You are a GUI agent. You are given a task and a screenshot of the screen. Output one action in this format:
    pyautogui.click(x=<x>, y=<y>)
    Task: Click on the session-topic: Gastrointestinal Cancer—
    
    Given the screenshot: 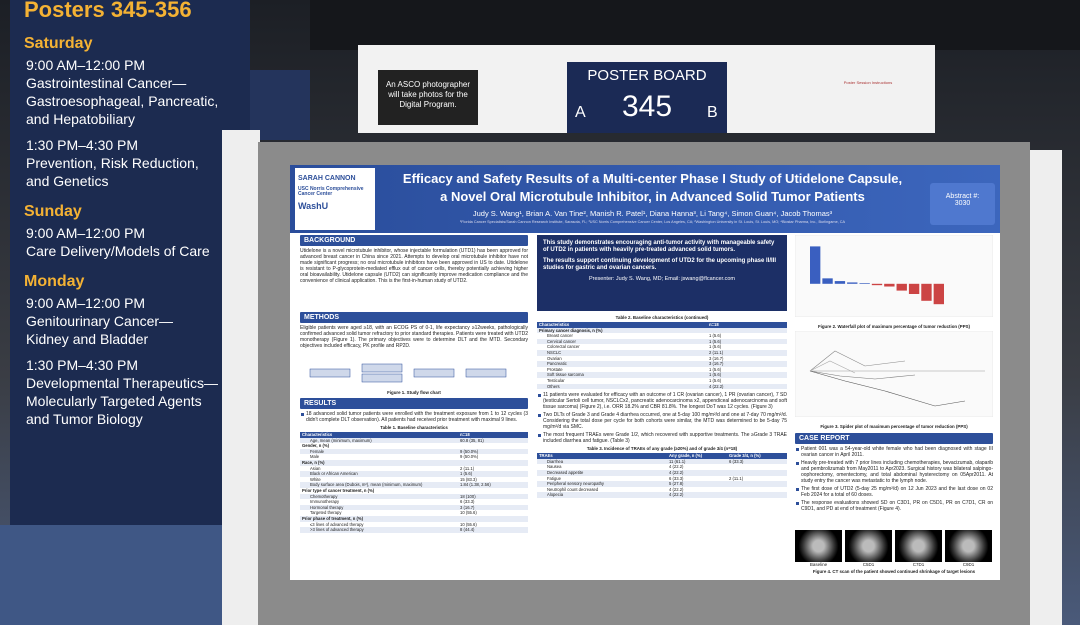 What is the action you would take?
    pyautogui.click(x=106, y=83)
    